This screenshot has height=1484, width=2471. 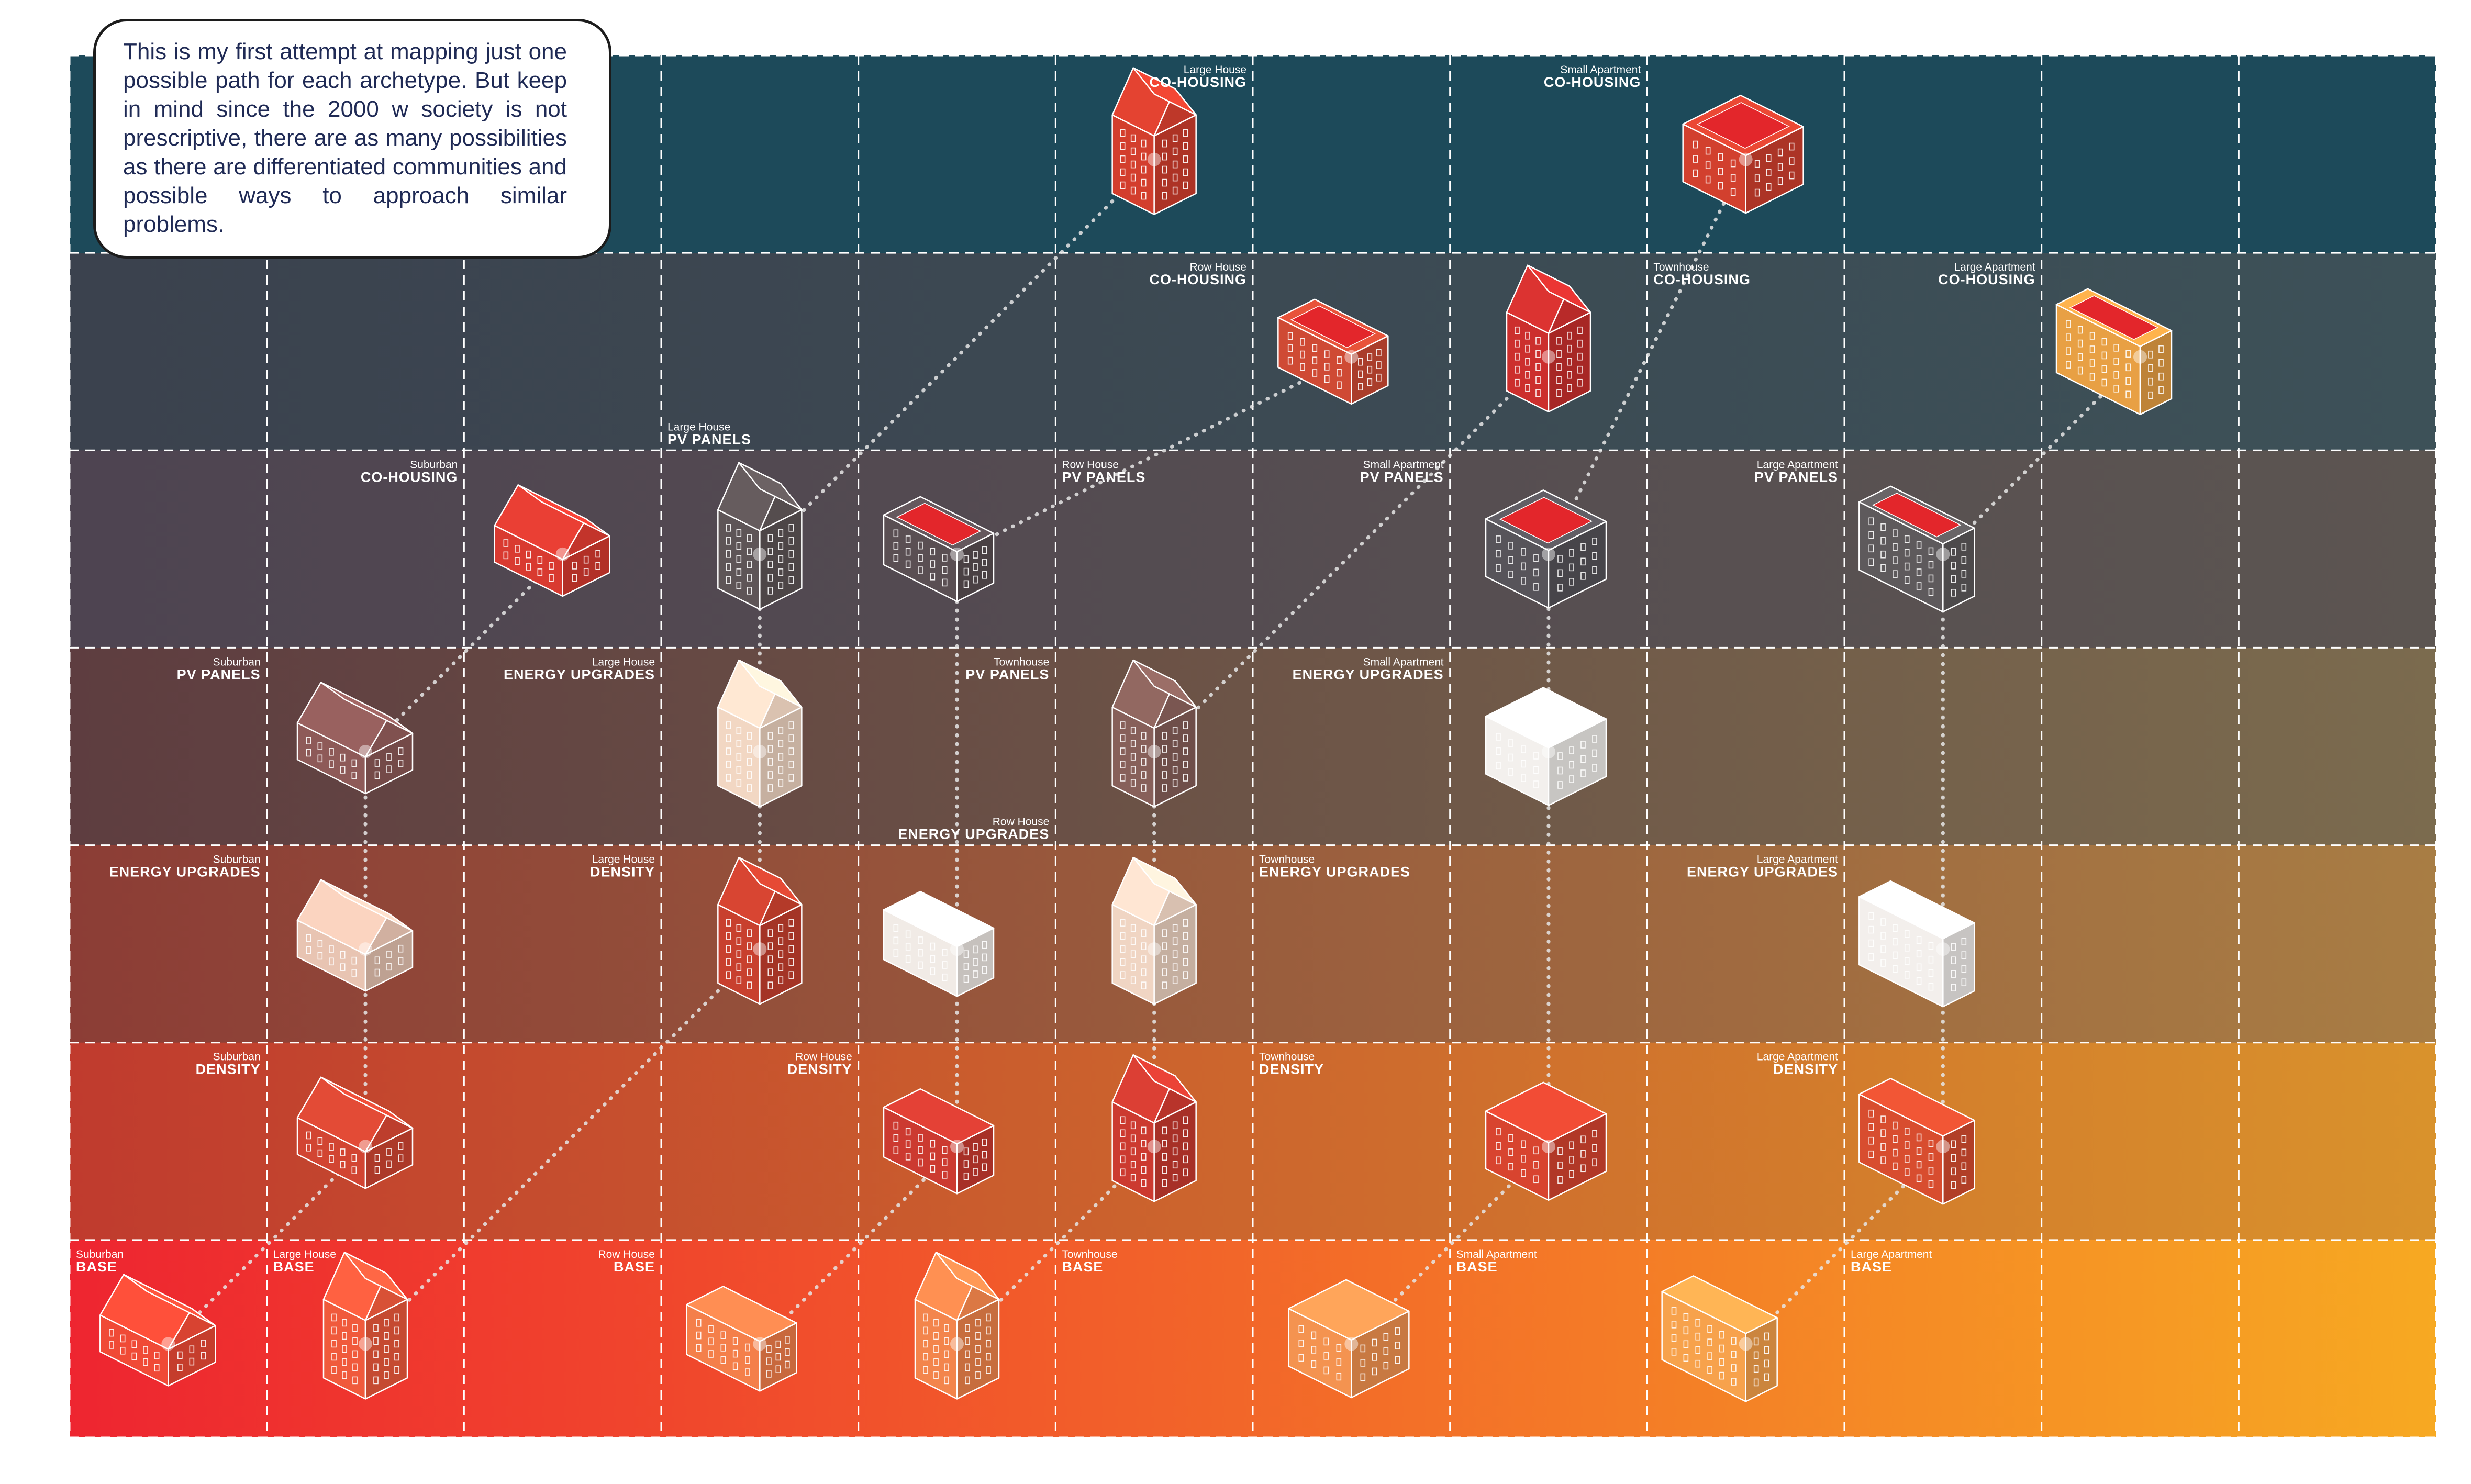 I want to click on connector-small-apartment, so click(x=1647, y=357).